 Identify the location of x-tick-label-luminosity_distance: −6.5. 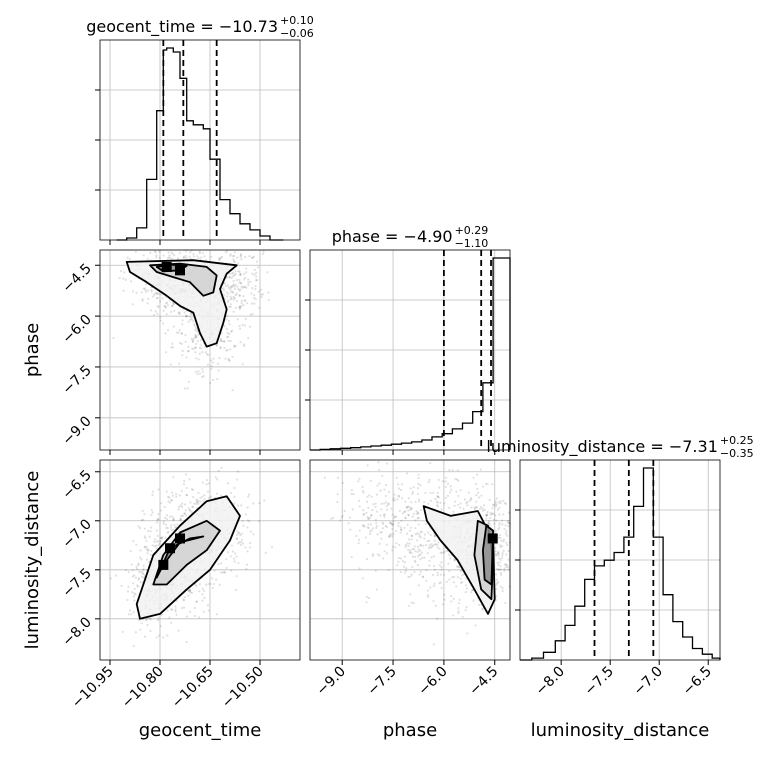
(697, 681).